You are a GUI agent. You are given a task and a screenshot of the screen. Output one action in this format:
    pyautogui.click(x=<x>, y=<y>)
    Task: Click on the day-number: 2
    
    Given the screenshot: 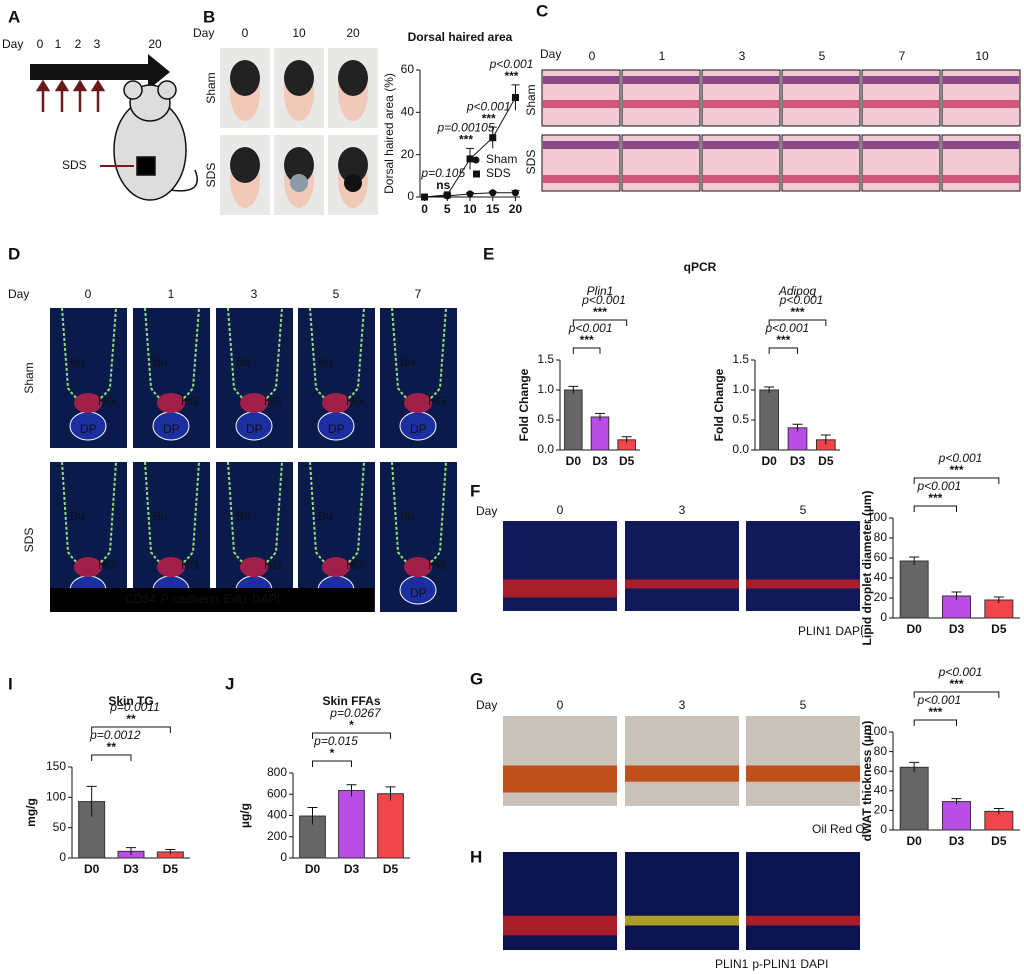 What is the action you would take?
    pyautogui.click(x=78, y=44)
    